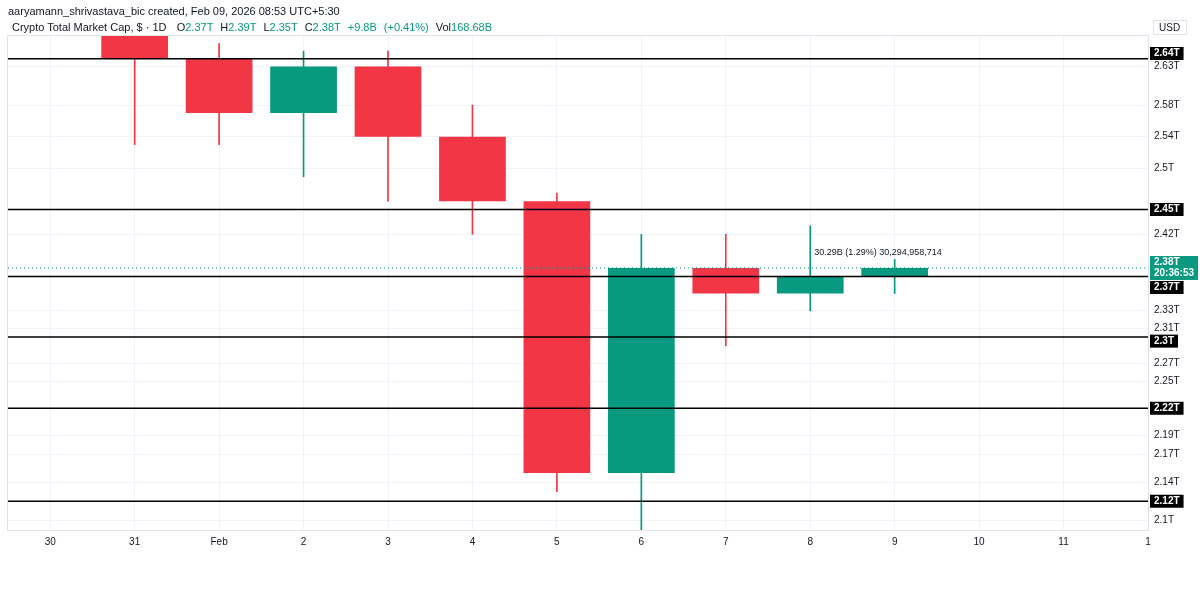  What do you see at coordinates (388, 541) in the screenshot?
I see `x-tick-label: 3` at bounding box center [388, 541].